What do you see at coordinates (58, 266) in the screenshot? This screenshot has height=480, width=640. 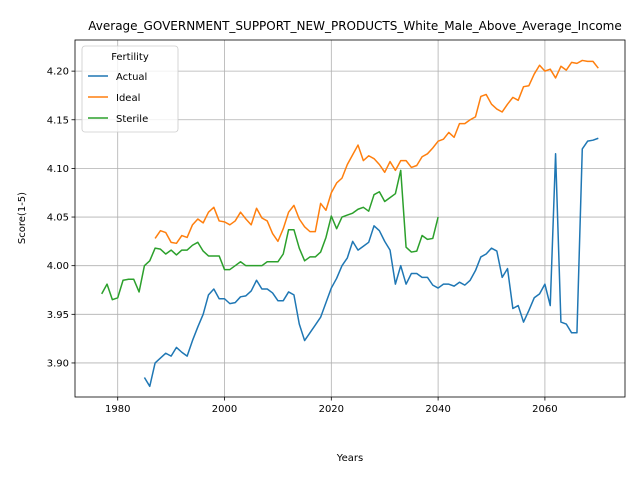 I see `y-tick-label: 4.00` at bounding box center [58, 266].